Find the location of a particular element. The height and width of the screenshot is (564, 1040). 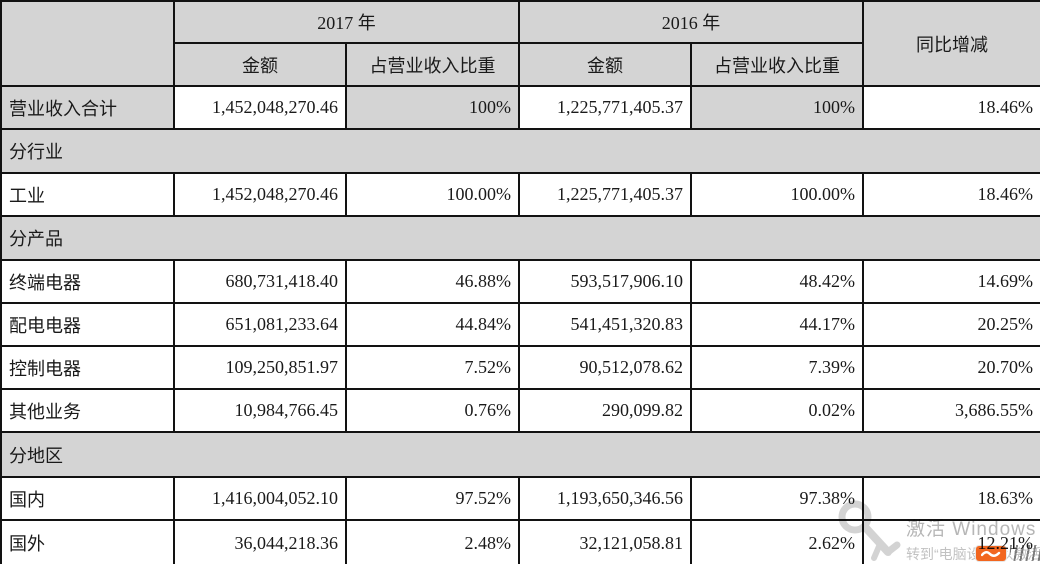

cell-2017-share: 97.52% is located at coordinates (432, 498).